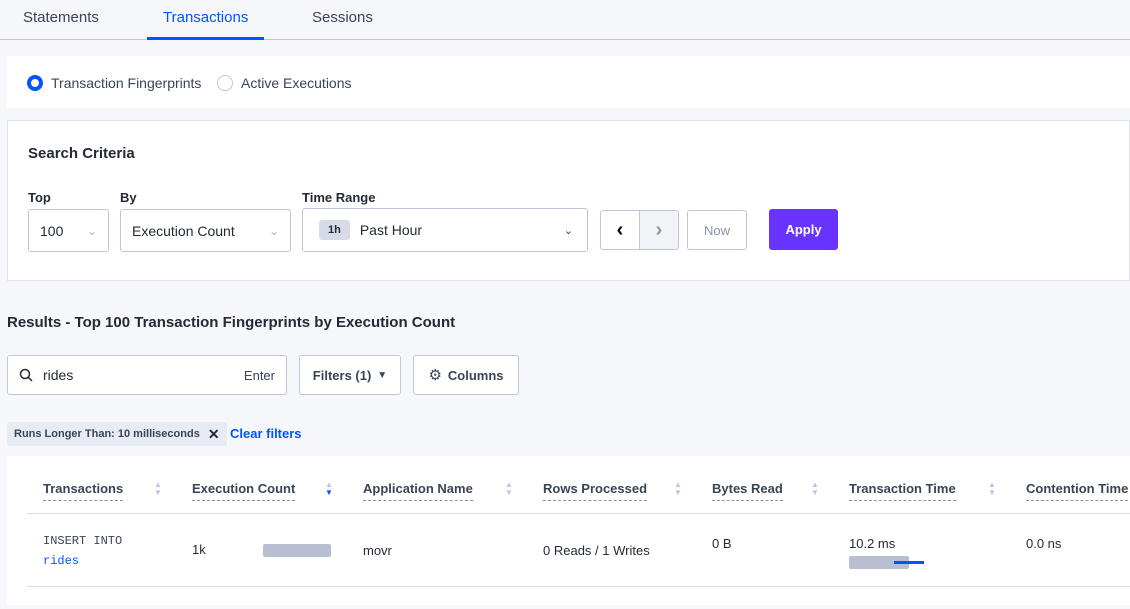 The width and height of the screenshot is (1130, 609). Describe the element at coordinates (297, 550) in the screenshot. I see `execution-count-bar` at that location.